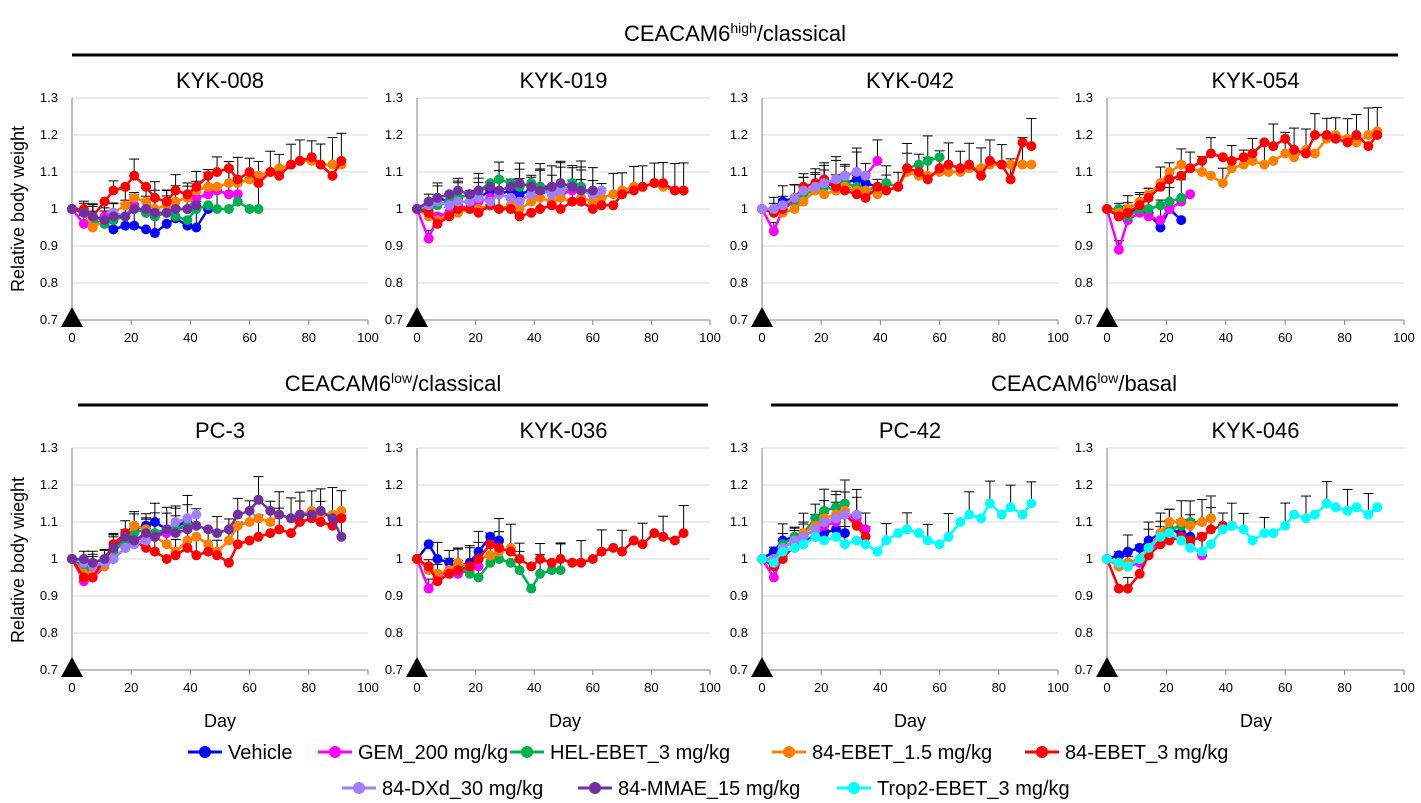 The height and width of the screenshot is (803, 1421). What do you see at coordinates (897, 177) in the screenshot?
I see `series-84-ebet-3-mg-kg` at bounding box center [897, 177].